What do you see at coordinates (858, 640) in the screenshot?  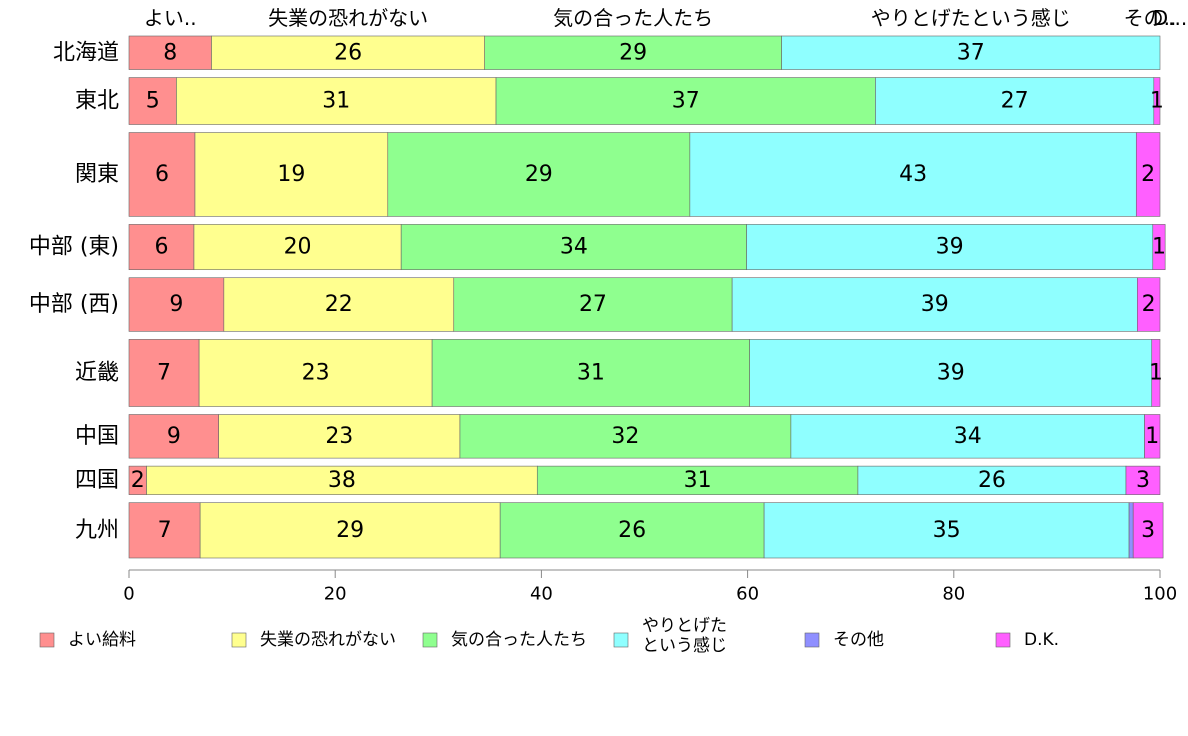 I see `legend-label: その他` at bounding box center [858, 640].